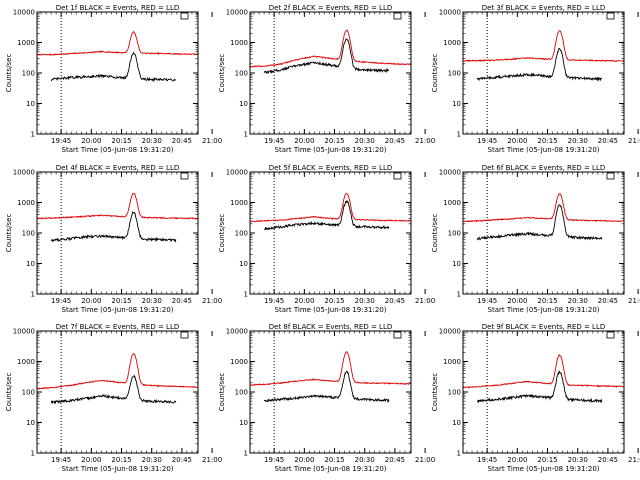  What do you see at coordinates (543, 327) in the screenshot?
I see `plot-title: Det 9f BLACK = Events, RED = LLD` at bounding box center [543, 327].